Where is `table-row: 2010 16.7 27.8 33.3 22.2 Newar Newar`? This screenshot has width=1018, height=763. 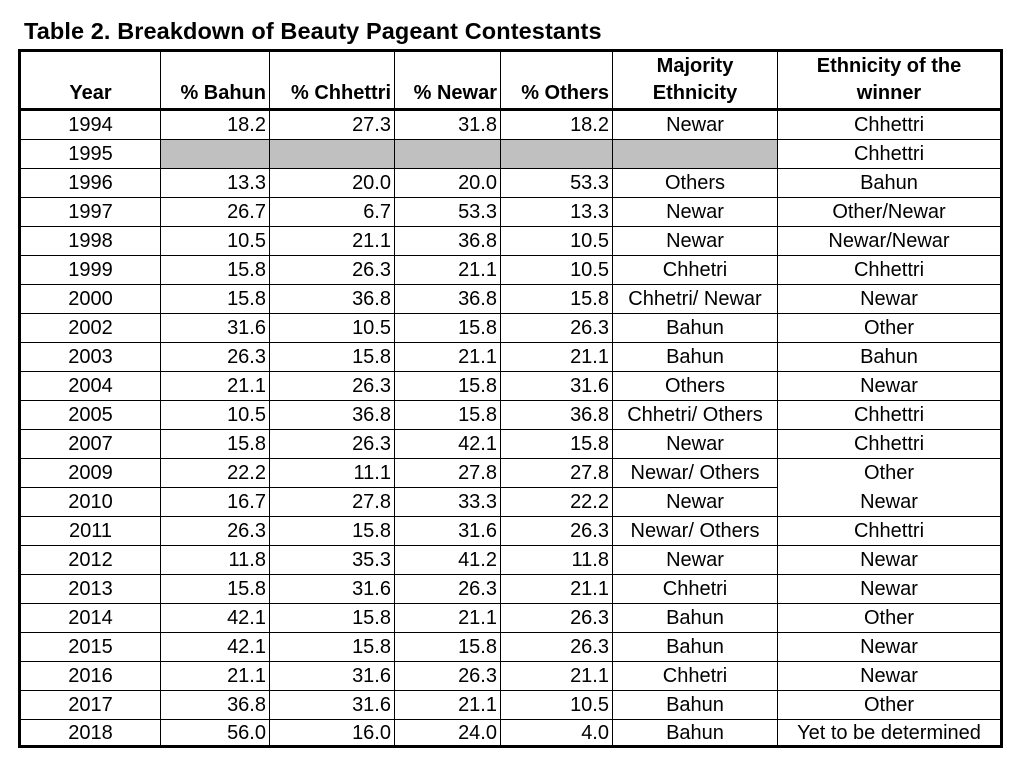 table-row: 2010 16.7 27.8 33.3 22.2 Newar Newar is located at coordinates (510, 502).